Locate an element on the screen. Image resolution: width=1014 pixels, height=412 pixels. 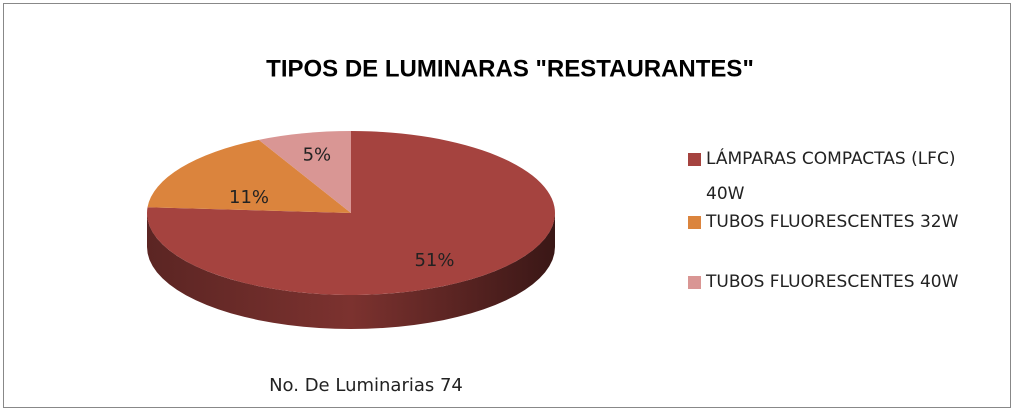
chart-title: TIPOS DE LUMINARAS "RESTAURANTES" is located at coordinates (510, 68).